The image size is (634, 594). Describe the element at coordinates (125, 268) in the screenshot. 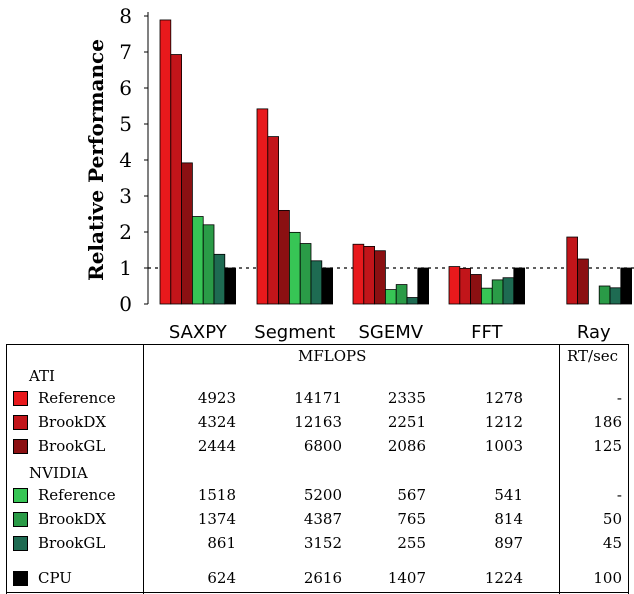

I see `y-tick-label: 1` at that location.